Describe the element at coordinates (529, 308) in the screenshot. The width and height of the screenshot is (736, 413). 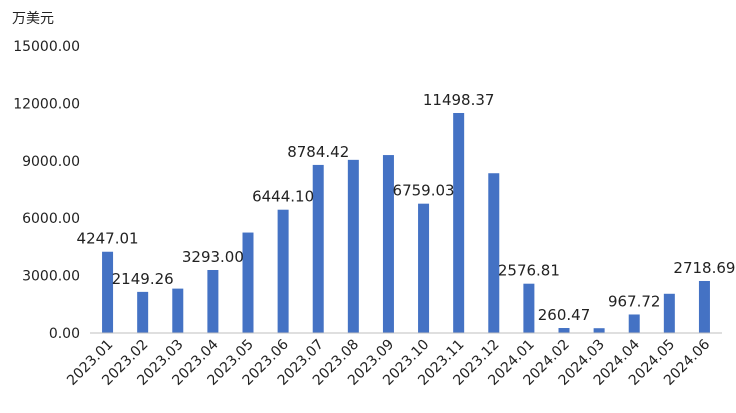
I see `bar-2024.01` at that location.